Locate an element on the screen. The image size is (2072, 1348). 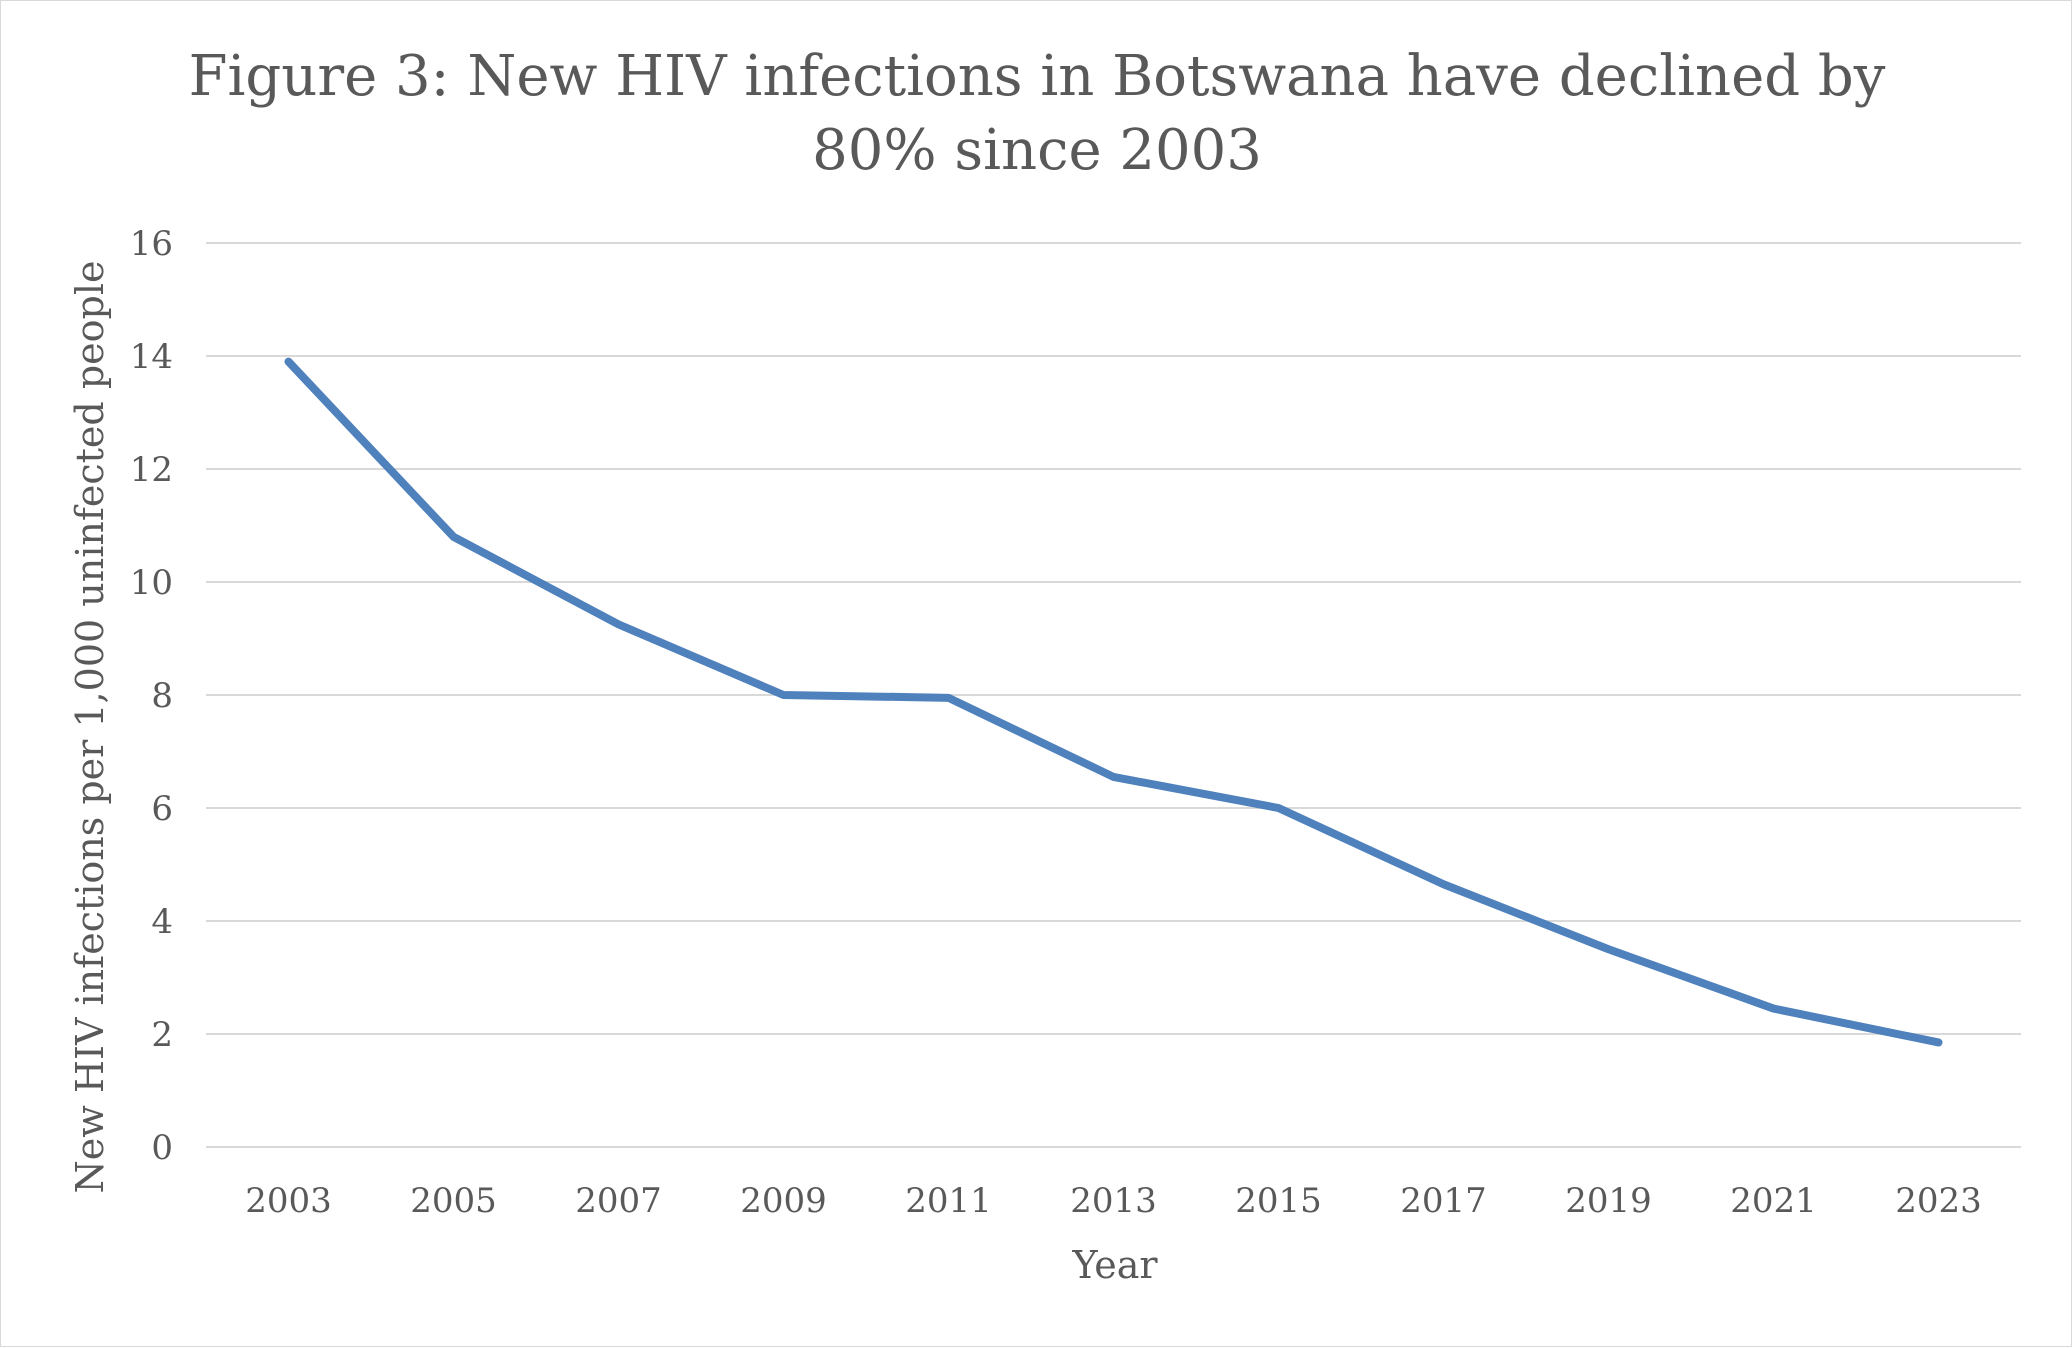
x-tick-label-2003: 2003 is located at coordinates (288, 1201).